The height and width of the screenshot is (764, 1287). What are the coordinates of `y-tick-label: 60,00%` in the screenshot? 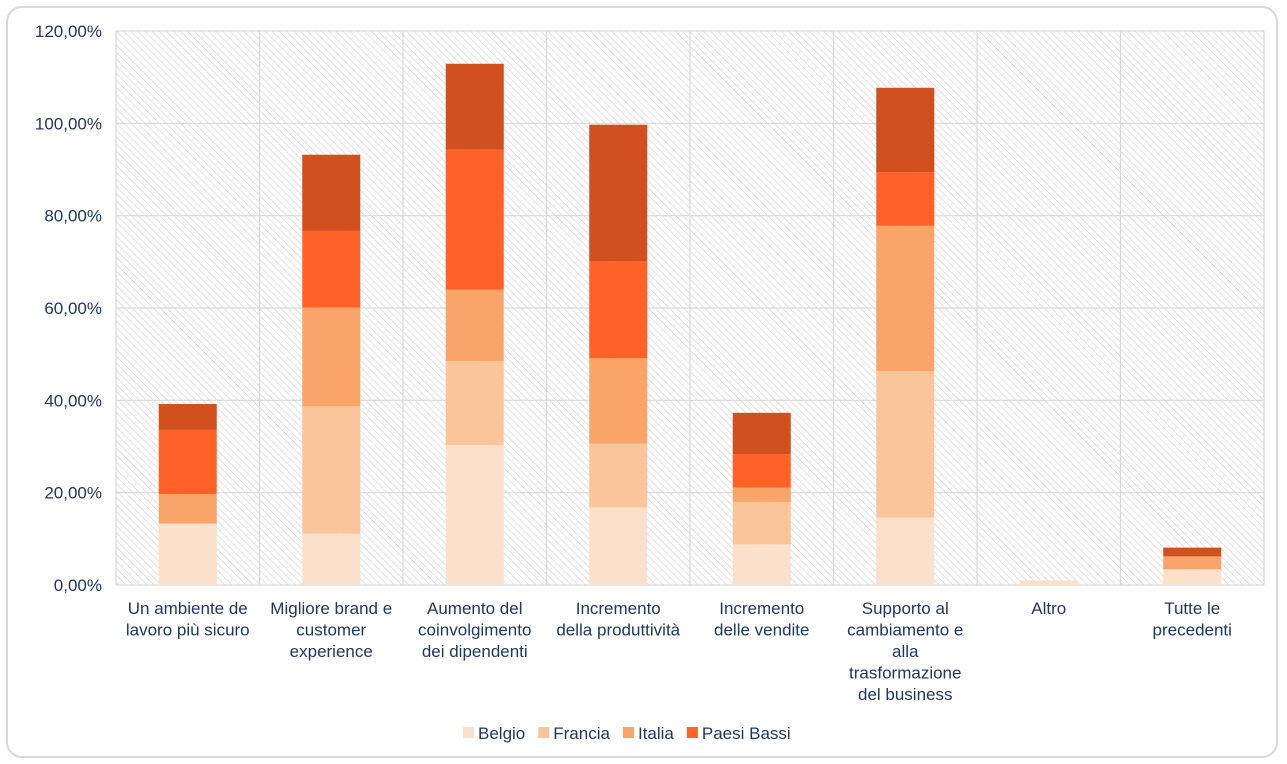 It's located at (73, 308).